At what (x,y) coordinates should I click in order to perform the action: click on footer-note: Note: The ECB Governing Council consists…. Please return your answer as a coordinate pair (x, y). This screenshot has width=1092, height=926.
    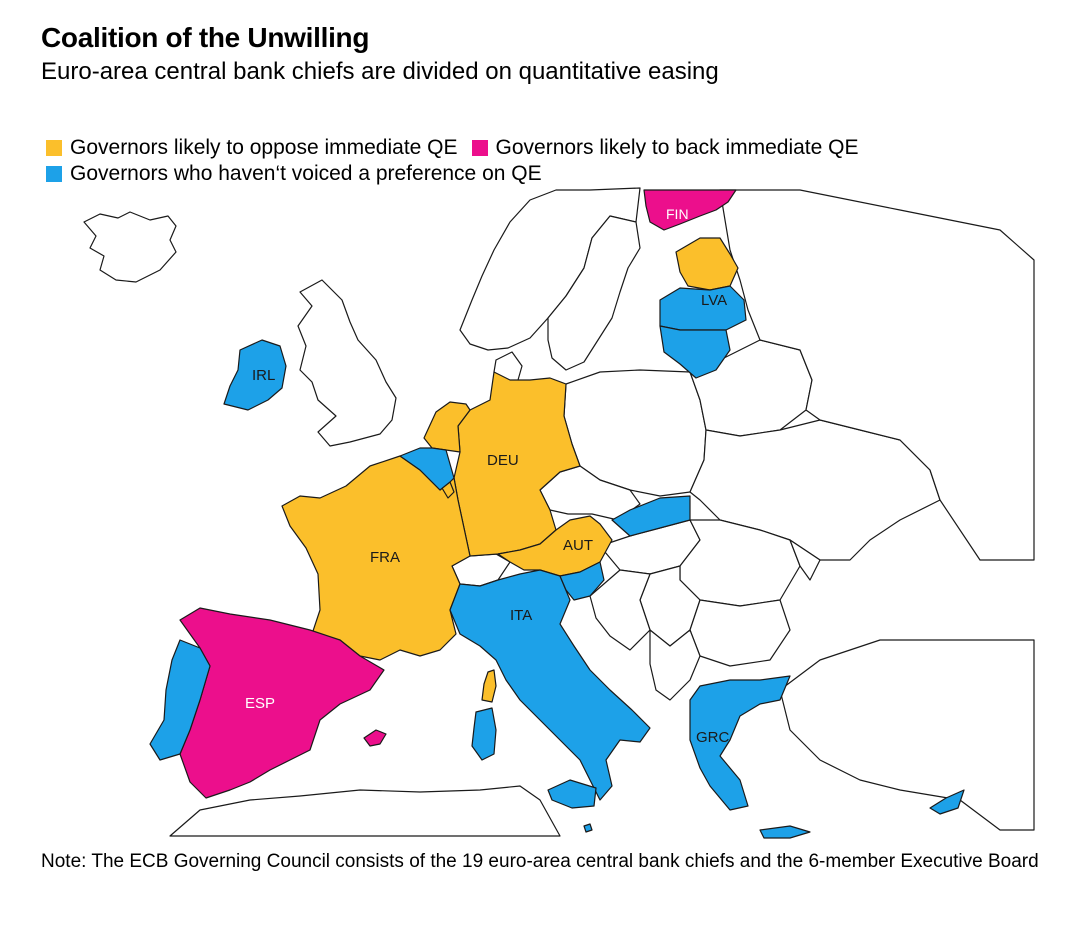
    Looking at the image, I should click on (540, 861).